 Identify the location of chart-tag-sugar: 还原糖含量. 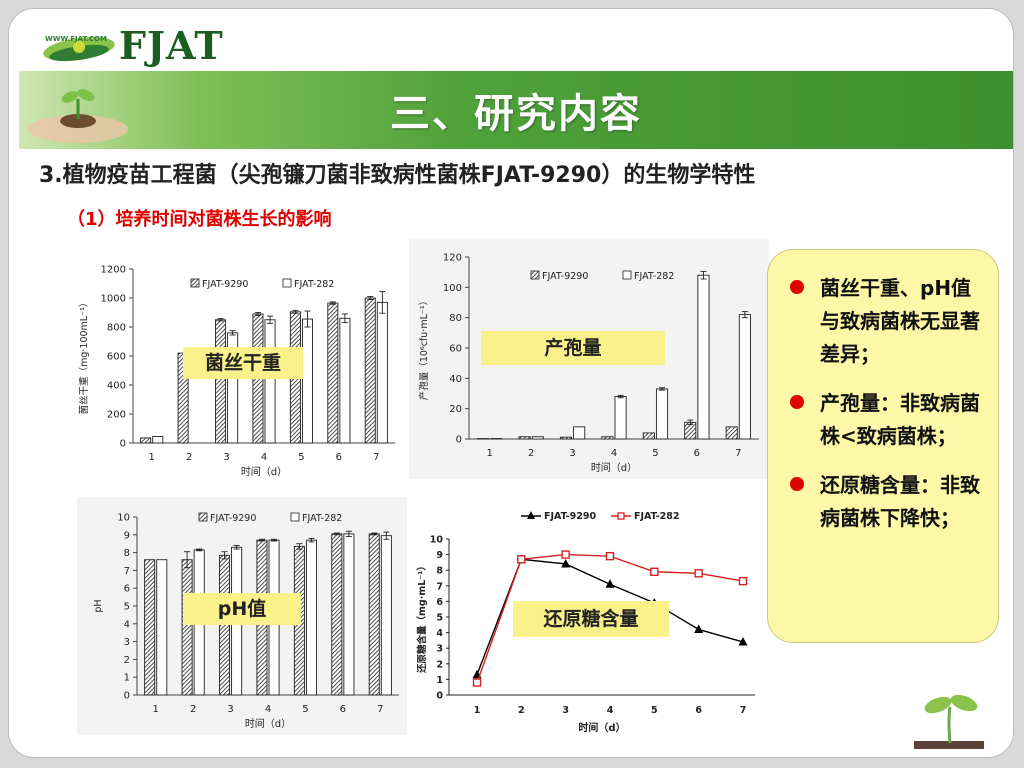
(591, 619).